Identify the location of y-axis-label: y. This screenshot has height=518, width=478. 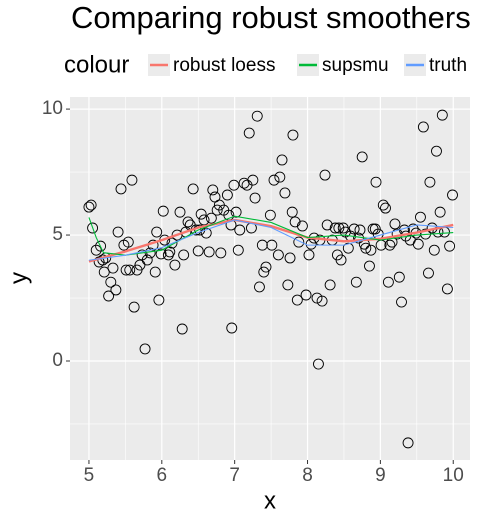
(18, 278).